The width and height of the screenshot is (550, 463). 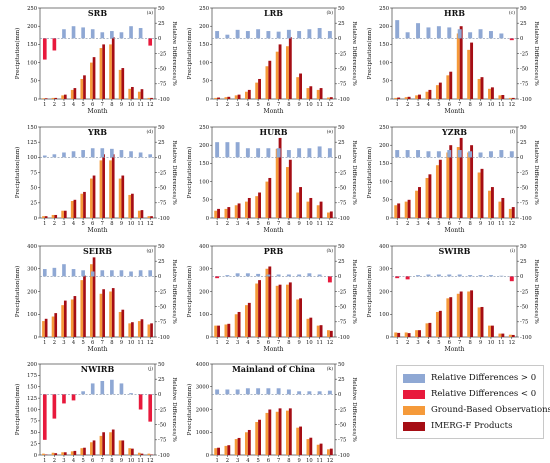 What do you see at coordinates (204, 182) in the screenshot?
I see `panel-hurb-ytick-label-100: 100` at bounding box center [204, 182].